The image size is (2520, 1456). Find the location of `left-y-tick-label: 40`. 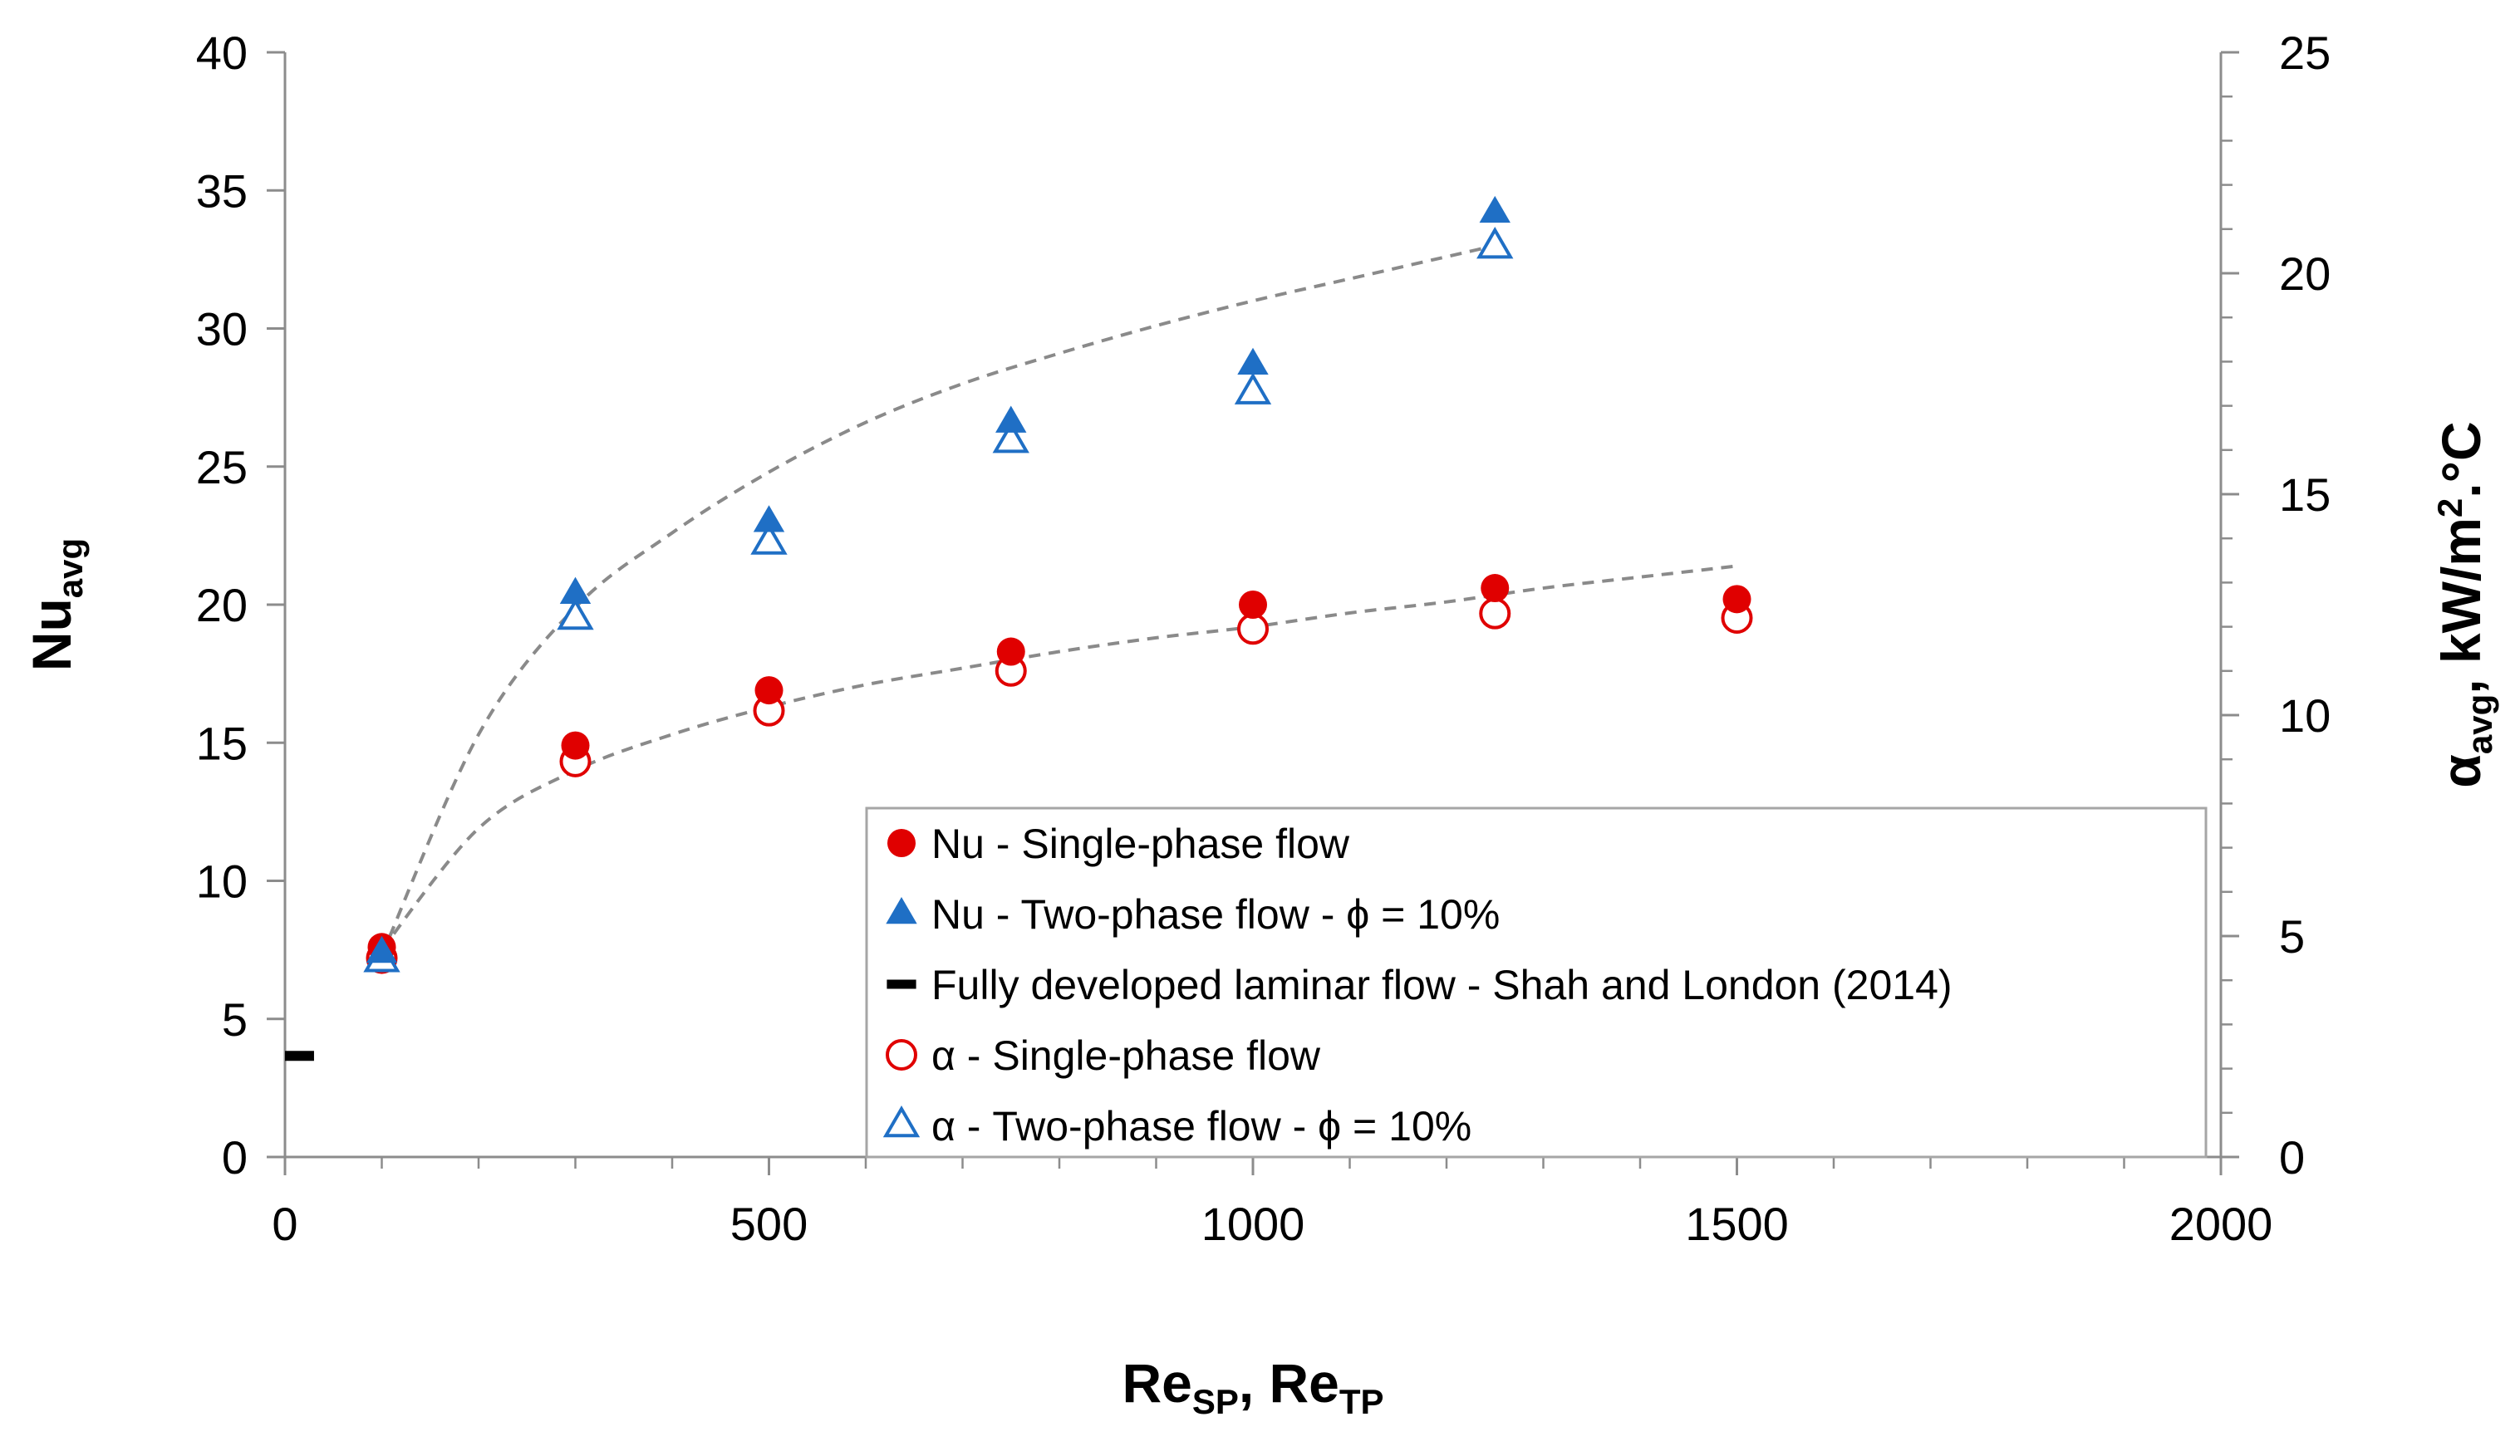

left-y-tick-label: 40 is located at coordinates (222, 53).